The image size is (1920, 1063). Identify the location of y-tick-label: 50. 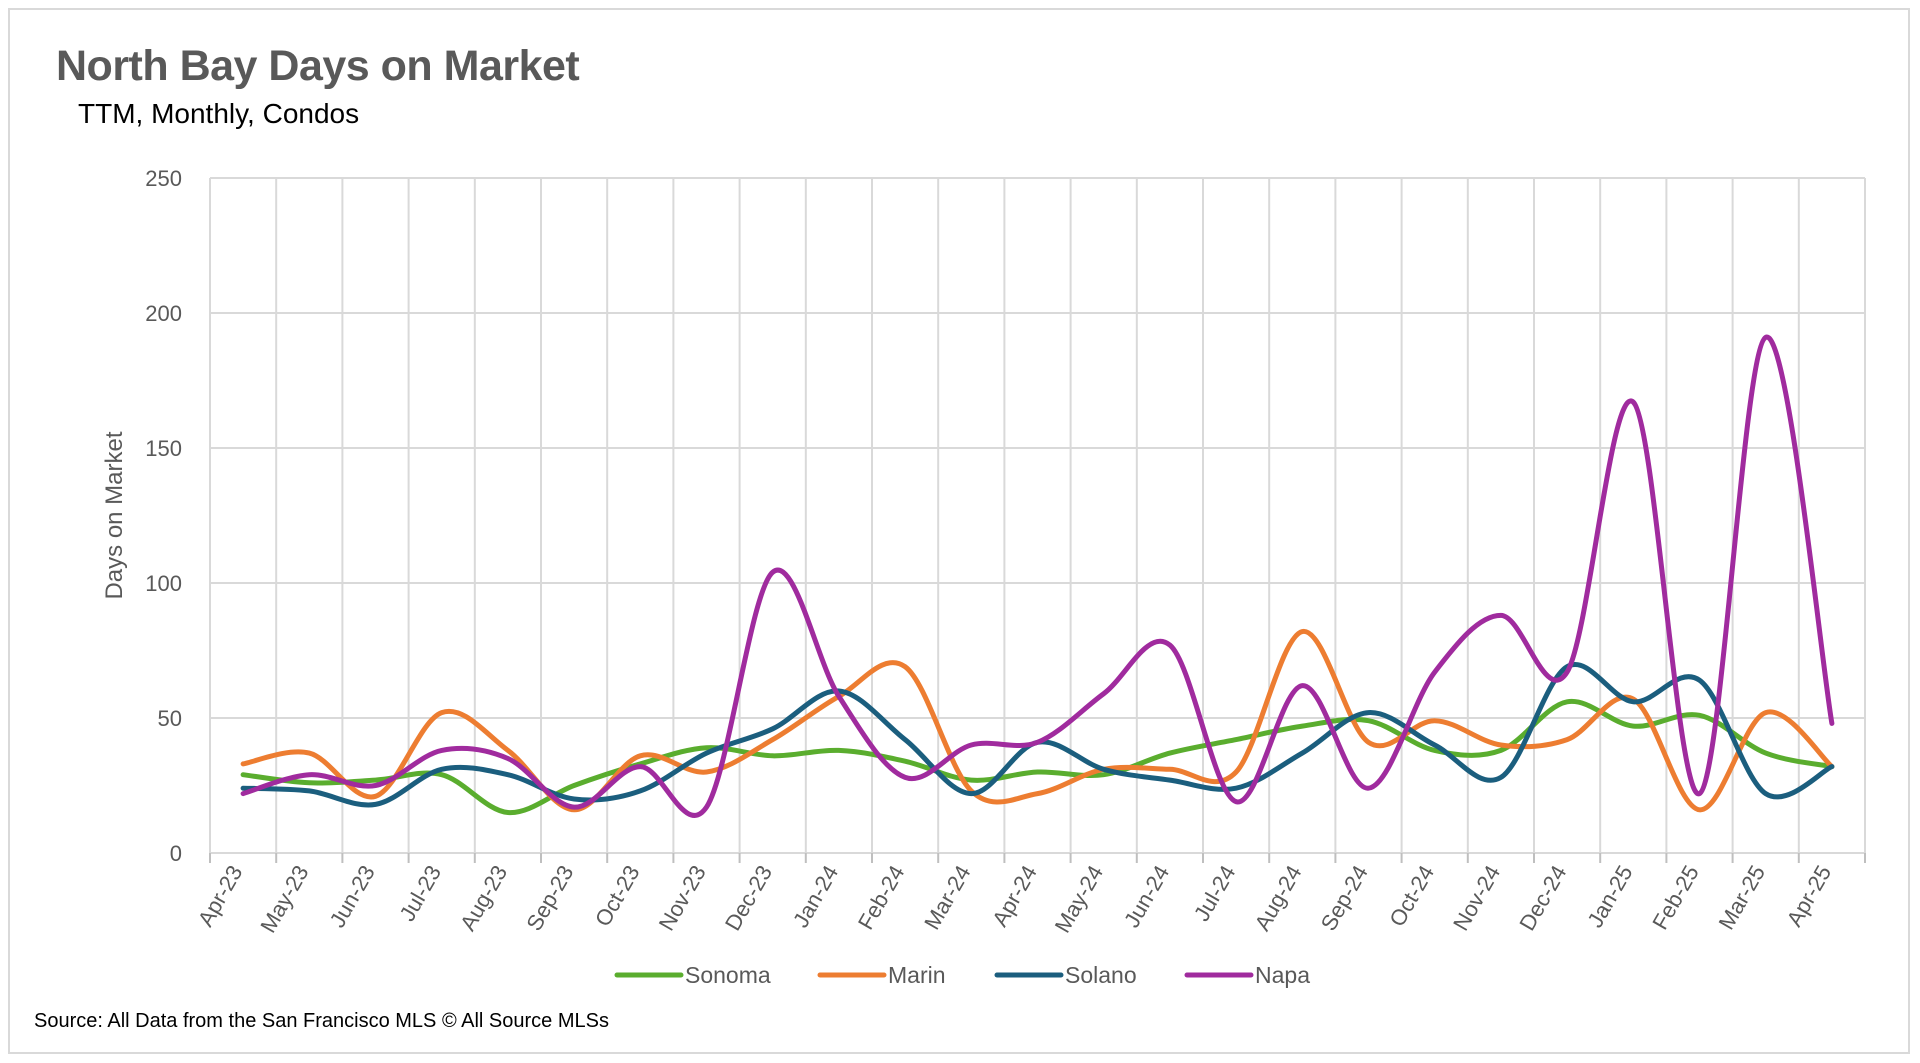
(170, 718).